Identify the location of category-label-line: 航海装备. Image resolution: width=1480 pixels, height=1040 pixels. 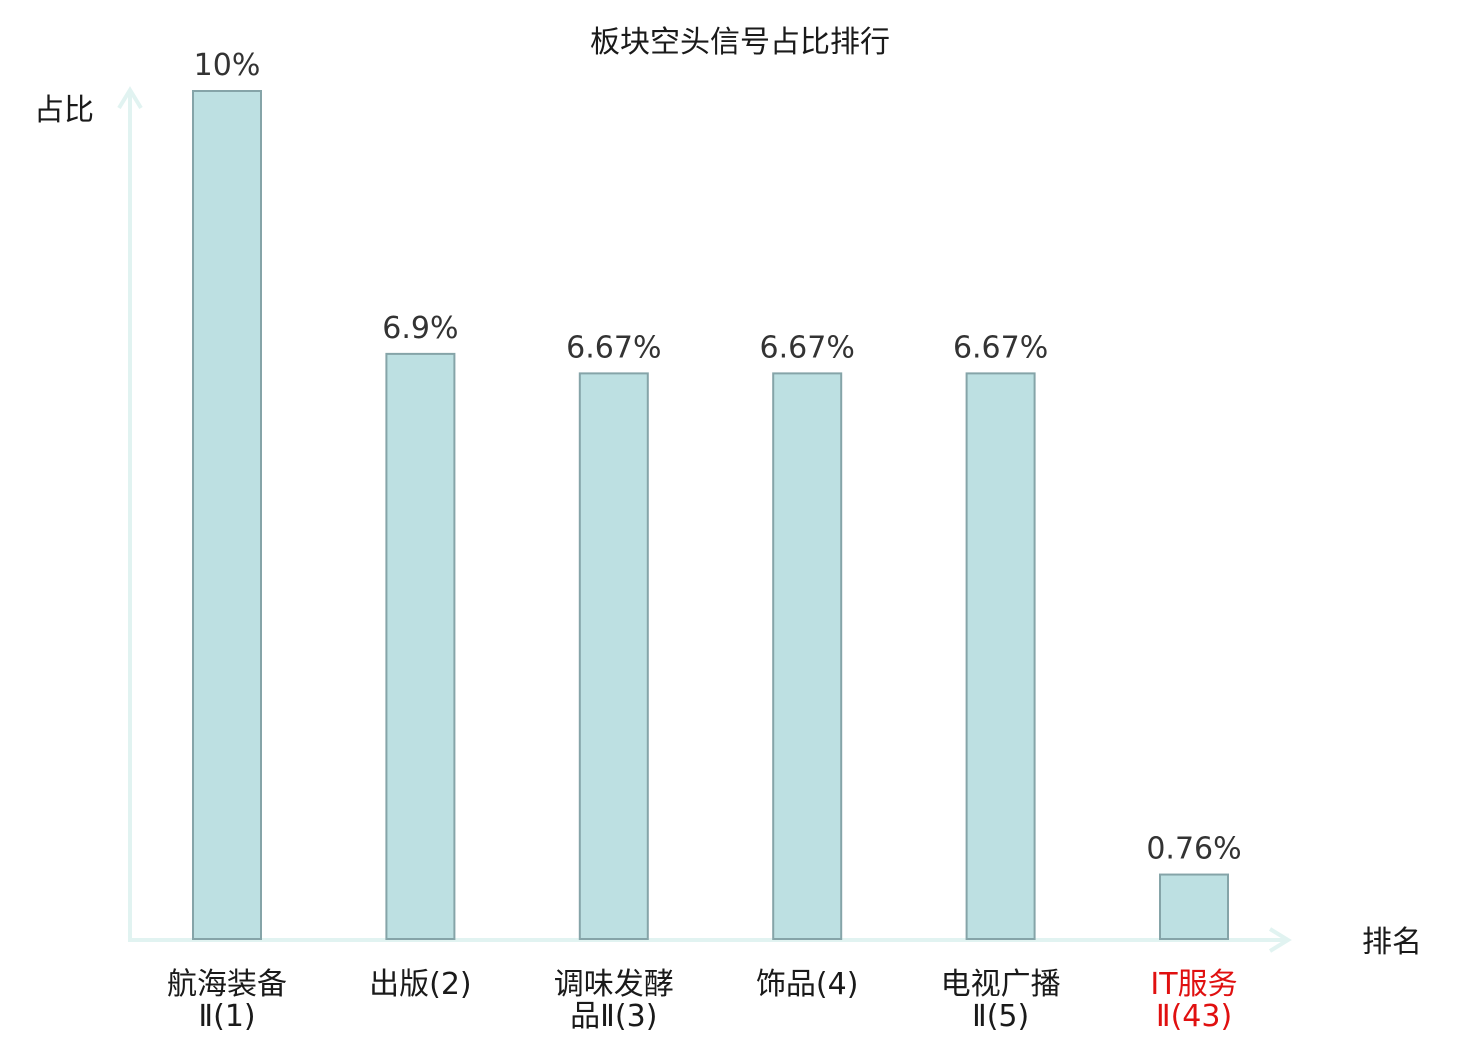
(227, 984).